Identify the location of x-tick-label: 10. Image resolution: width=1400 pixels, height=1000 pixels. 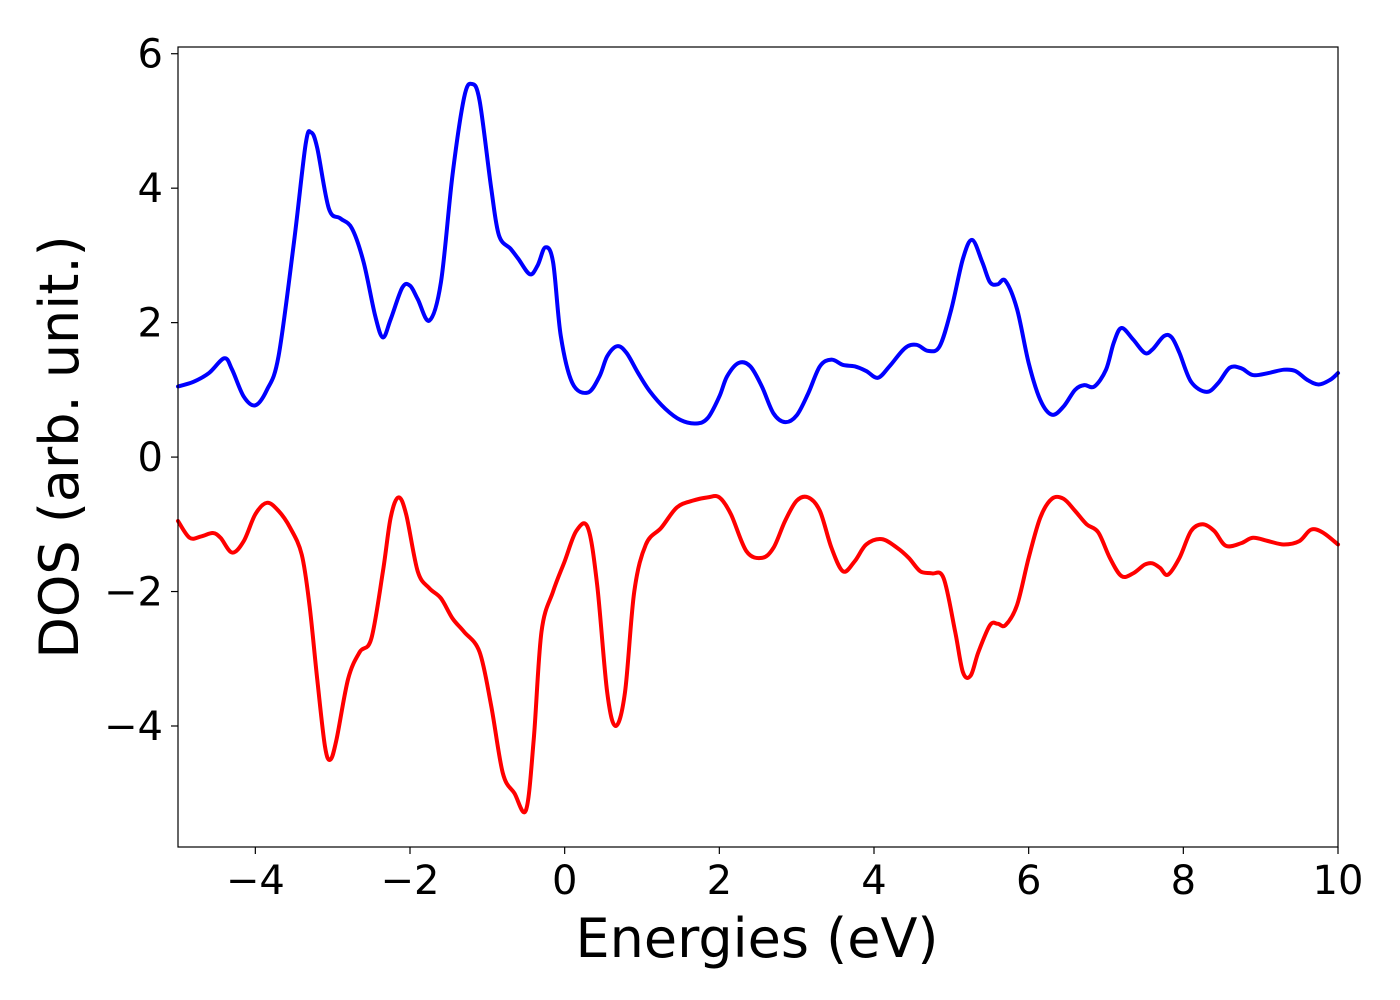
(1338, 881).